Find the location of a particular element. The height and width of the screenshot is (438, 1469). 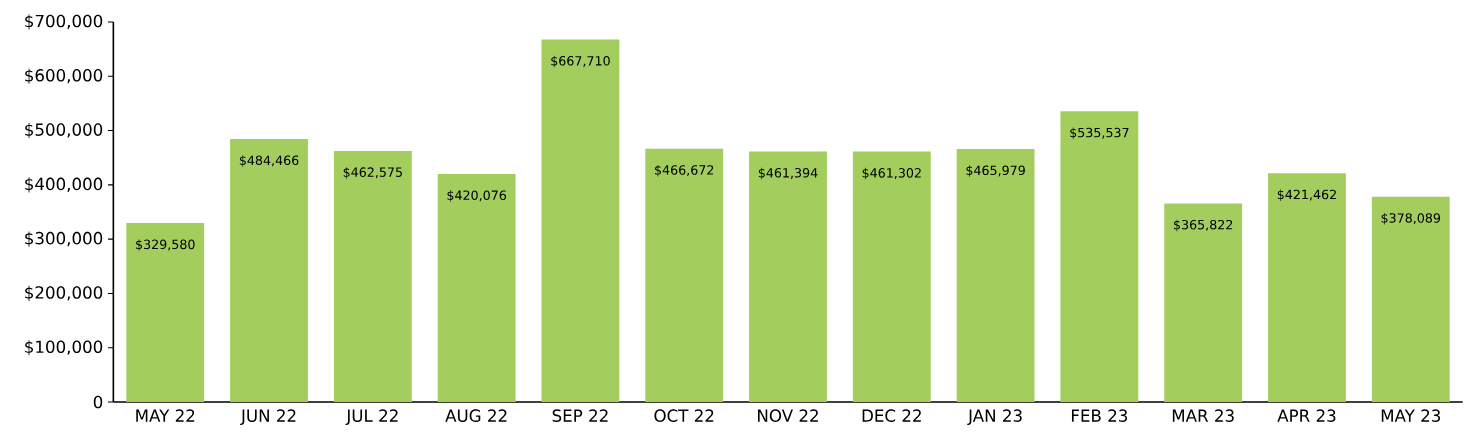

x-tick-label: MAY 23 is located at coordinates (1410, 415).